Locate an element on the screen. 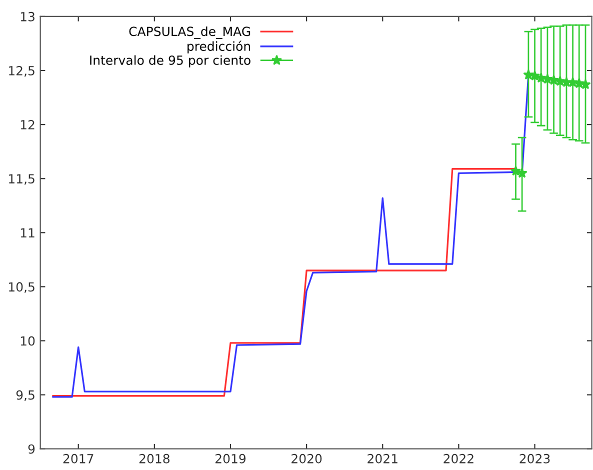 The width and height of the screenshot is (593, 470). x-tick-label: 2022 is located at coordinates (459, 459).